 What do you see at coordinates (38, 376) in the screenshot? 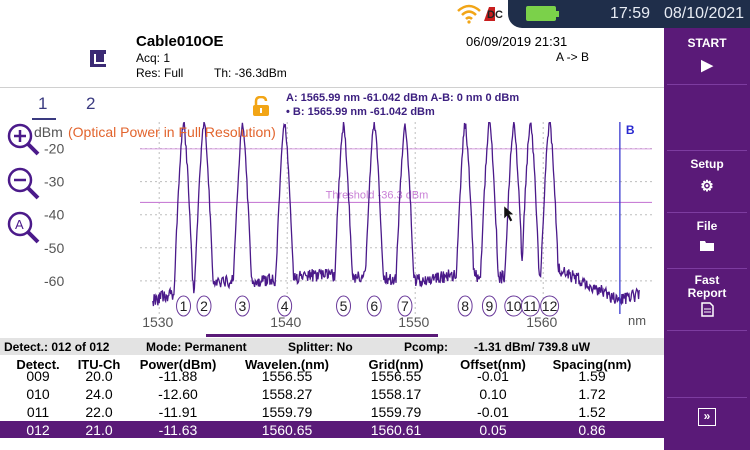
I see `table-cell: 009` at bounding box center [38, 376].